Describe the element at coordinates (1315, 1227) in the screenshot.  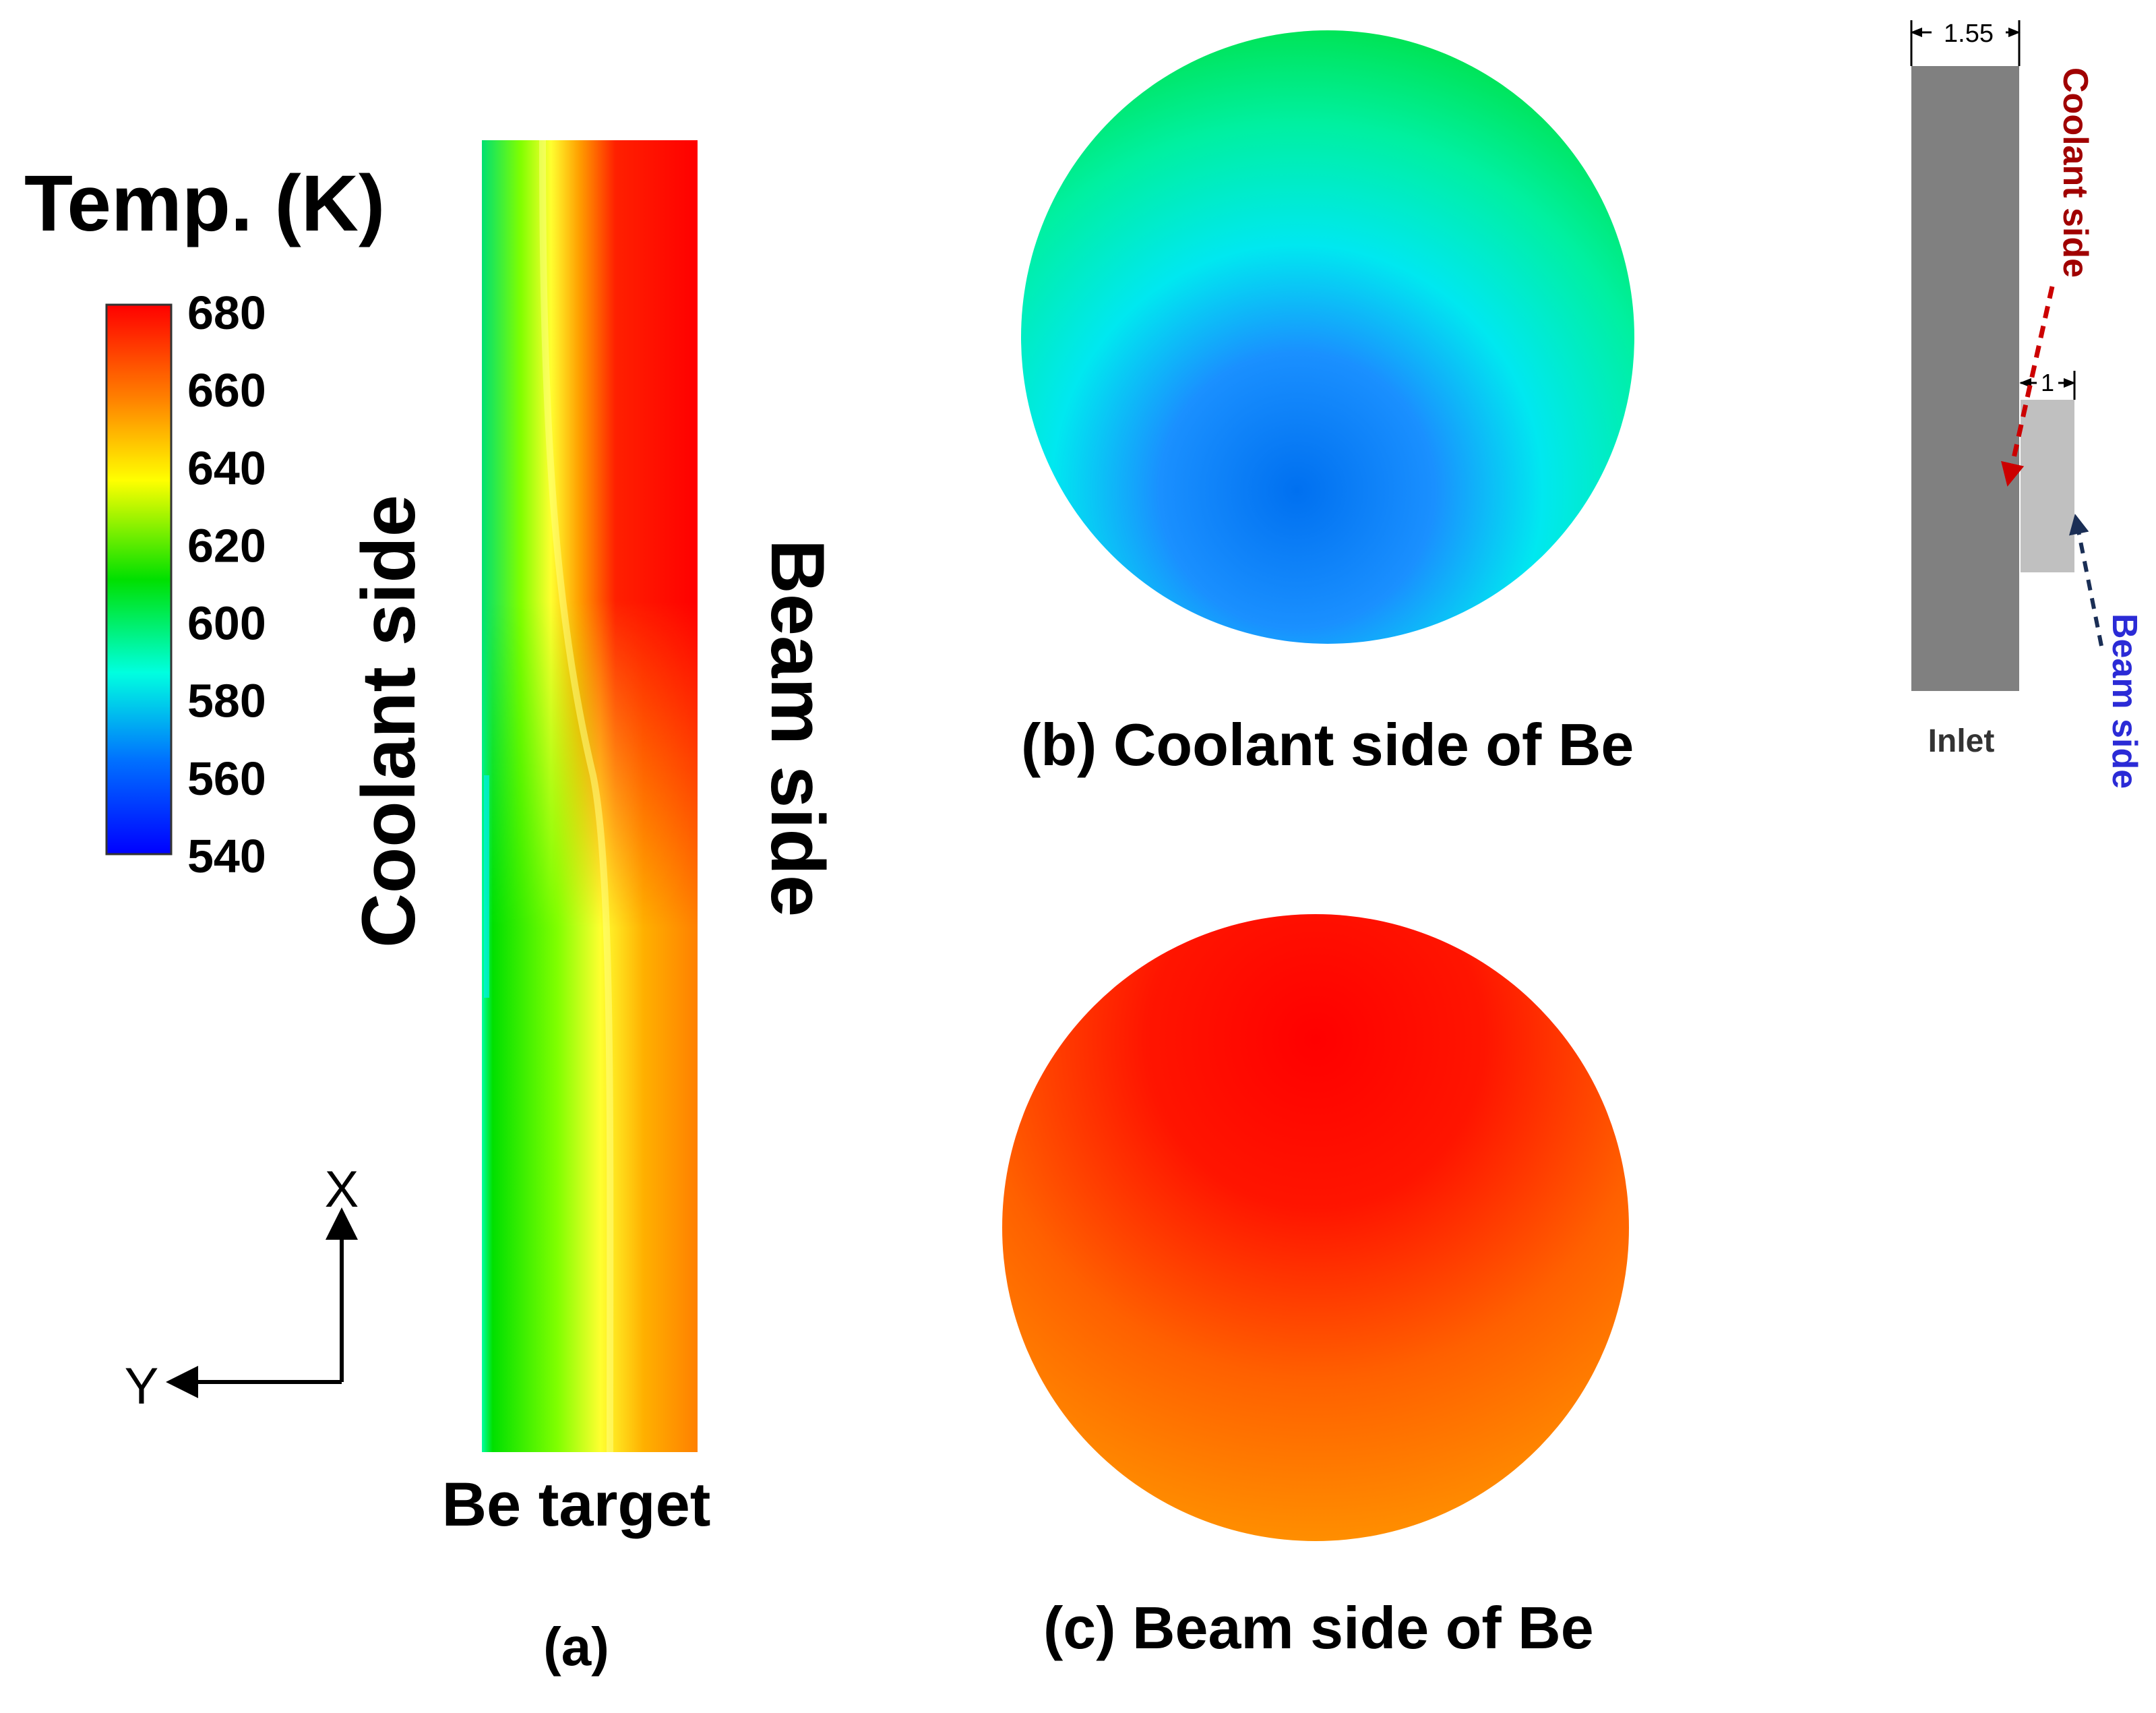
I see `beam-side-disk` at that location.